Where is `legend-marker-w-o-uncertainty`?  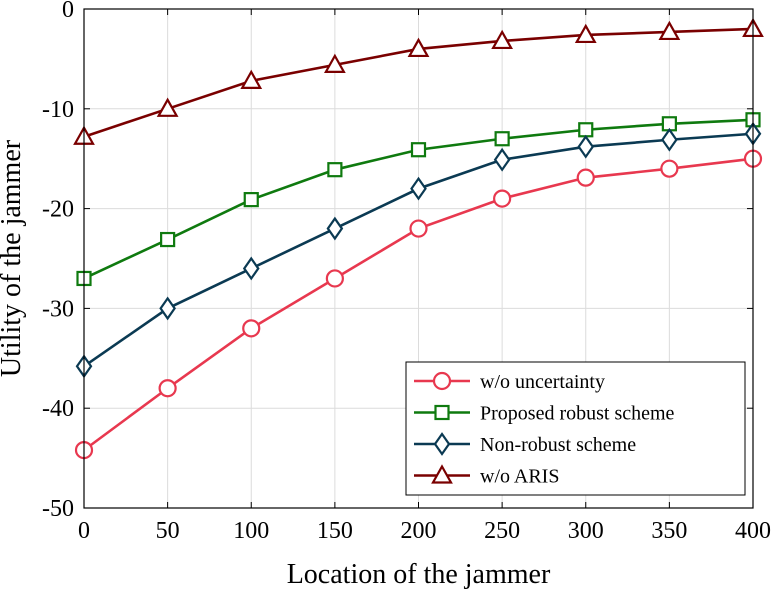
legend-marker-w-o-uncertainty is located at coordinates (442, 381).